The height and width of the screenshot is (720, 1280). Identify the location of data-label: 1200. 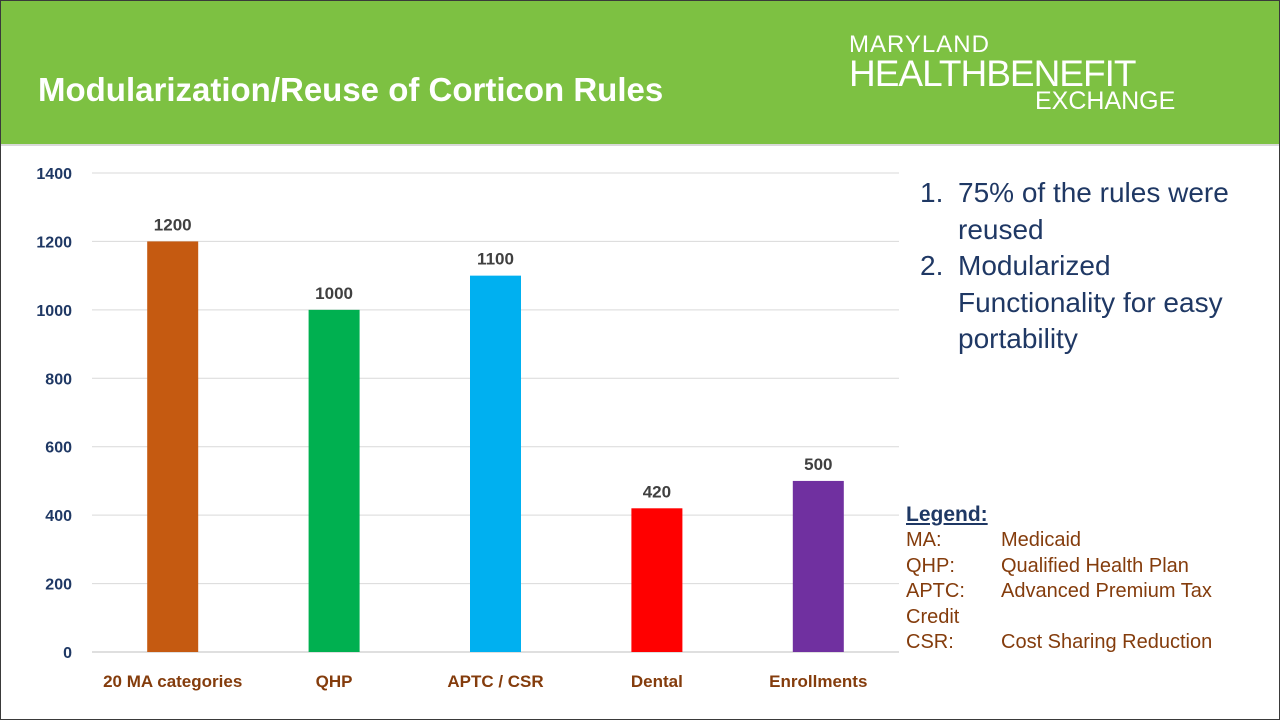
(173, 224).